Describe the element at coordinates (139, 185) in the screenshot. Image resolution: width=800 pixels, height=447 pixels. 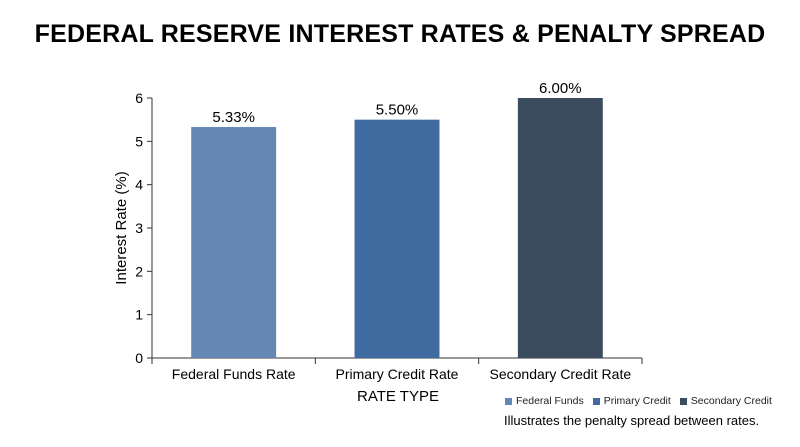
I see `y-tick-label: 4` at that location.